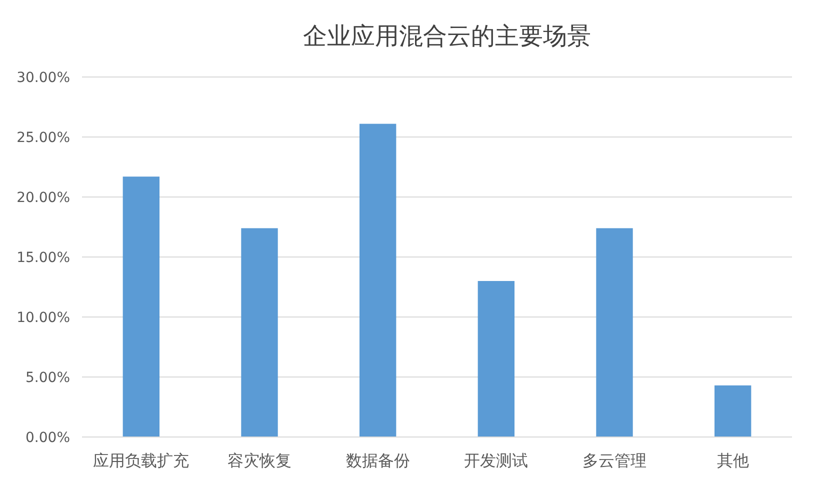 This screenshot has height=486, width=813. What do you see at coordinates (378, 460) in the screenshot?
I see `x-tick-label: 数据备份` at bounding box center [378, 460].